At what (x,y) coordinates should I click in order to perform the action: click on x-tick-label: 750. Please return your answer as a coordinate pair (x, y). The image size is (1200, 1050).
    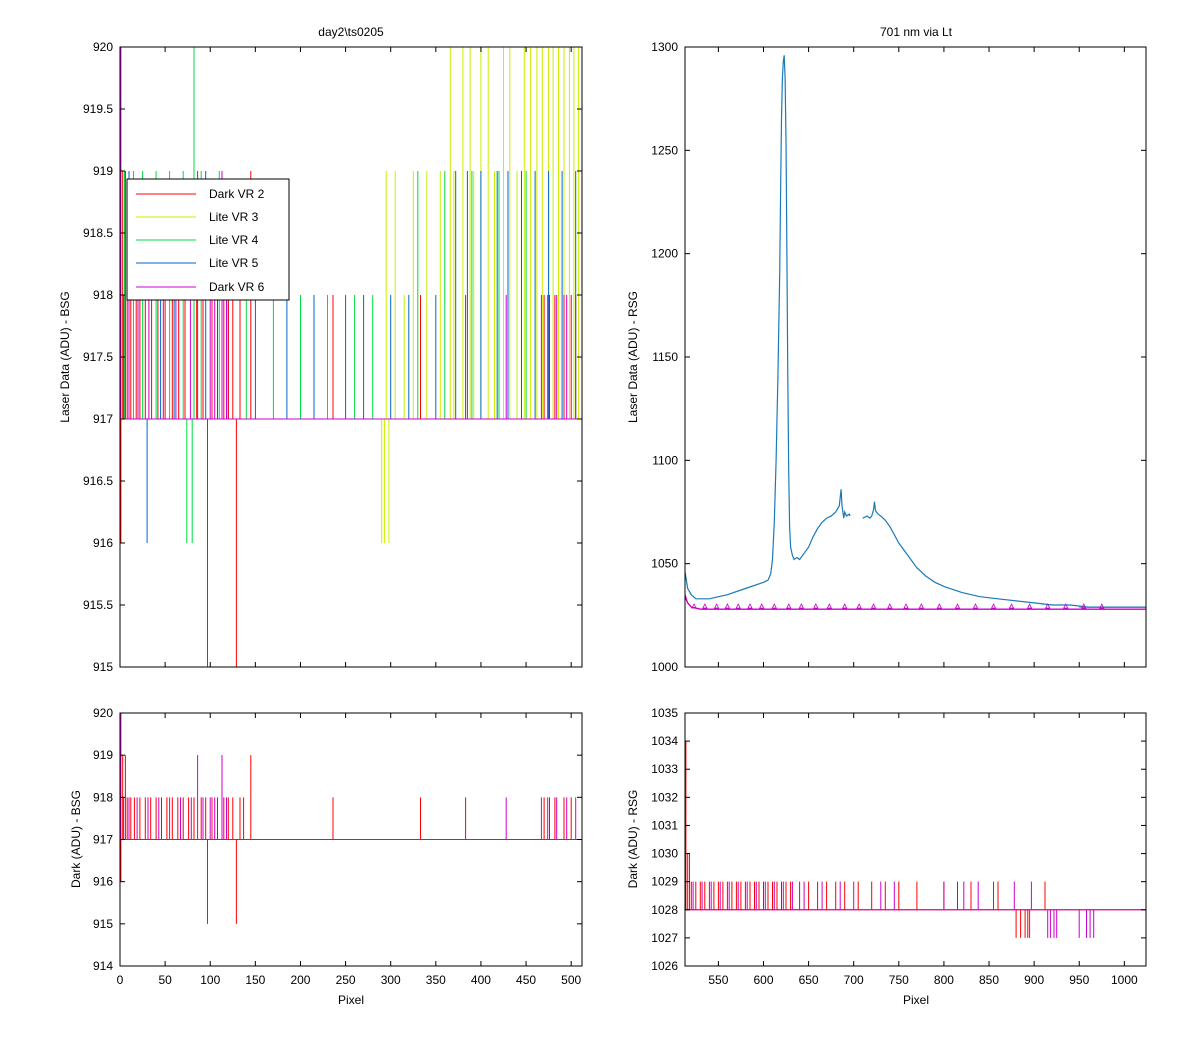
    Looking at the image, I should click on (899, 980).